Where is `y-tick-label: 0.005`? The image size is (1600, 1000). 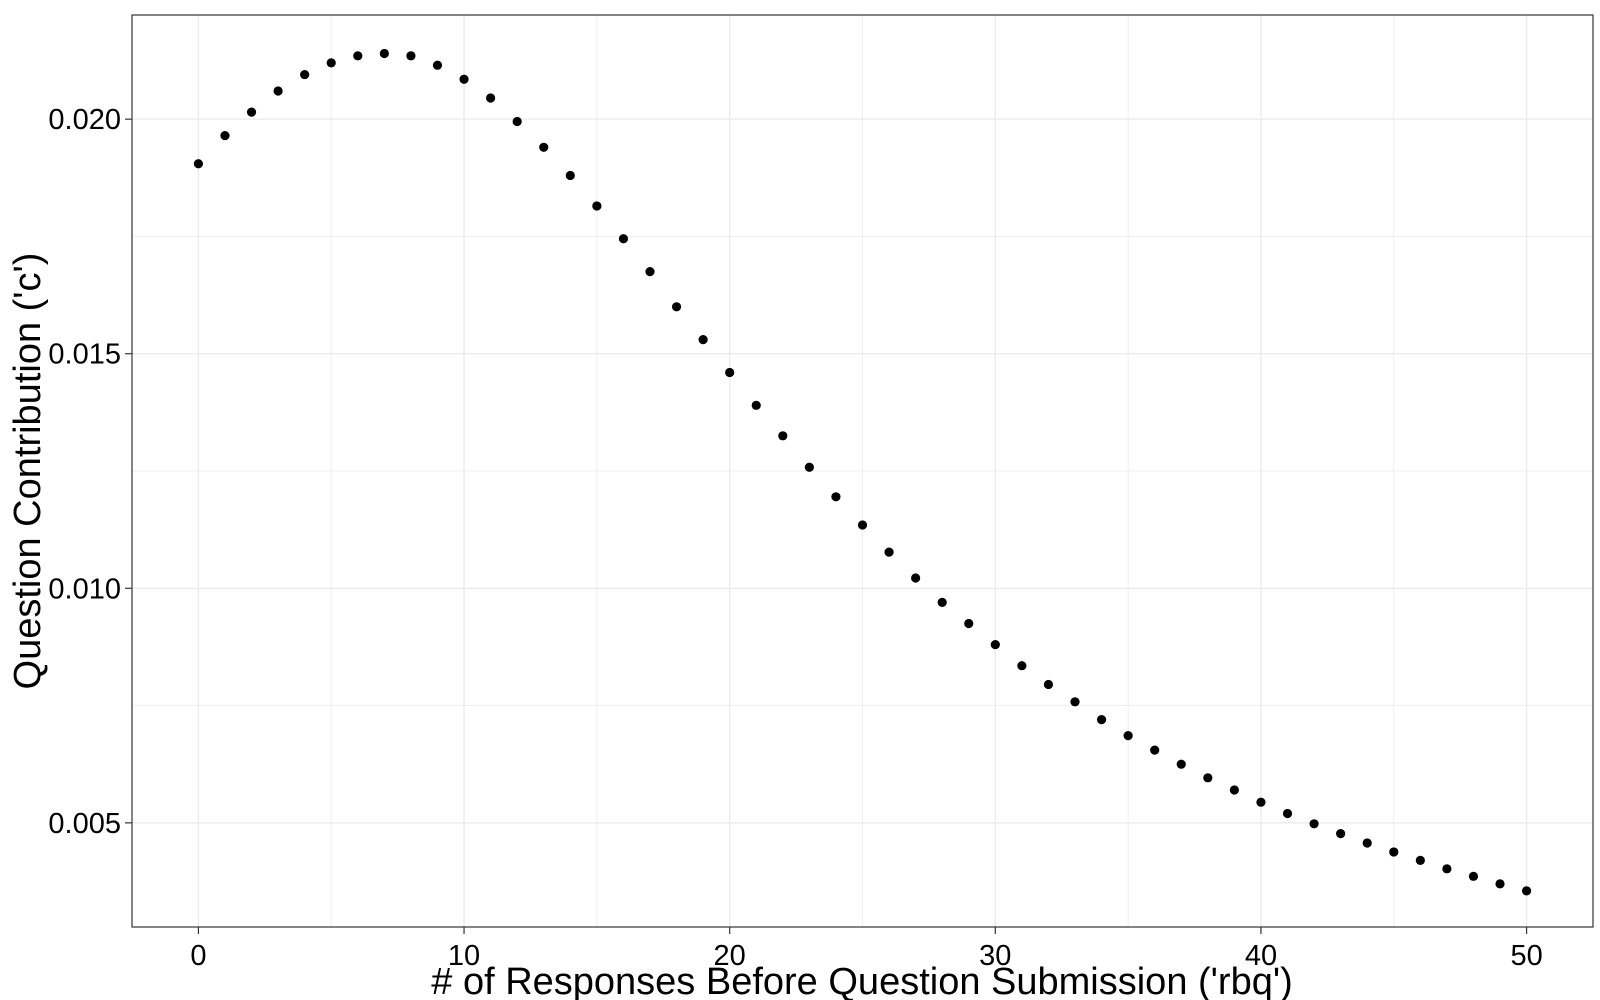
y-tick-label: 0.005 is located at coordinates (84, 824).